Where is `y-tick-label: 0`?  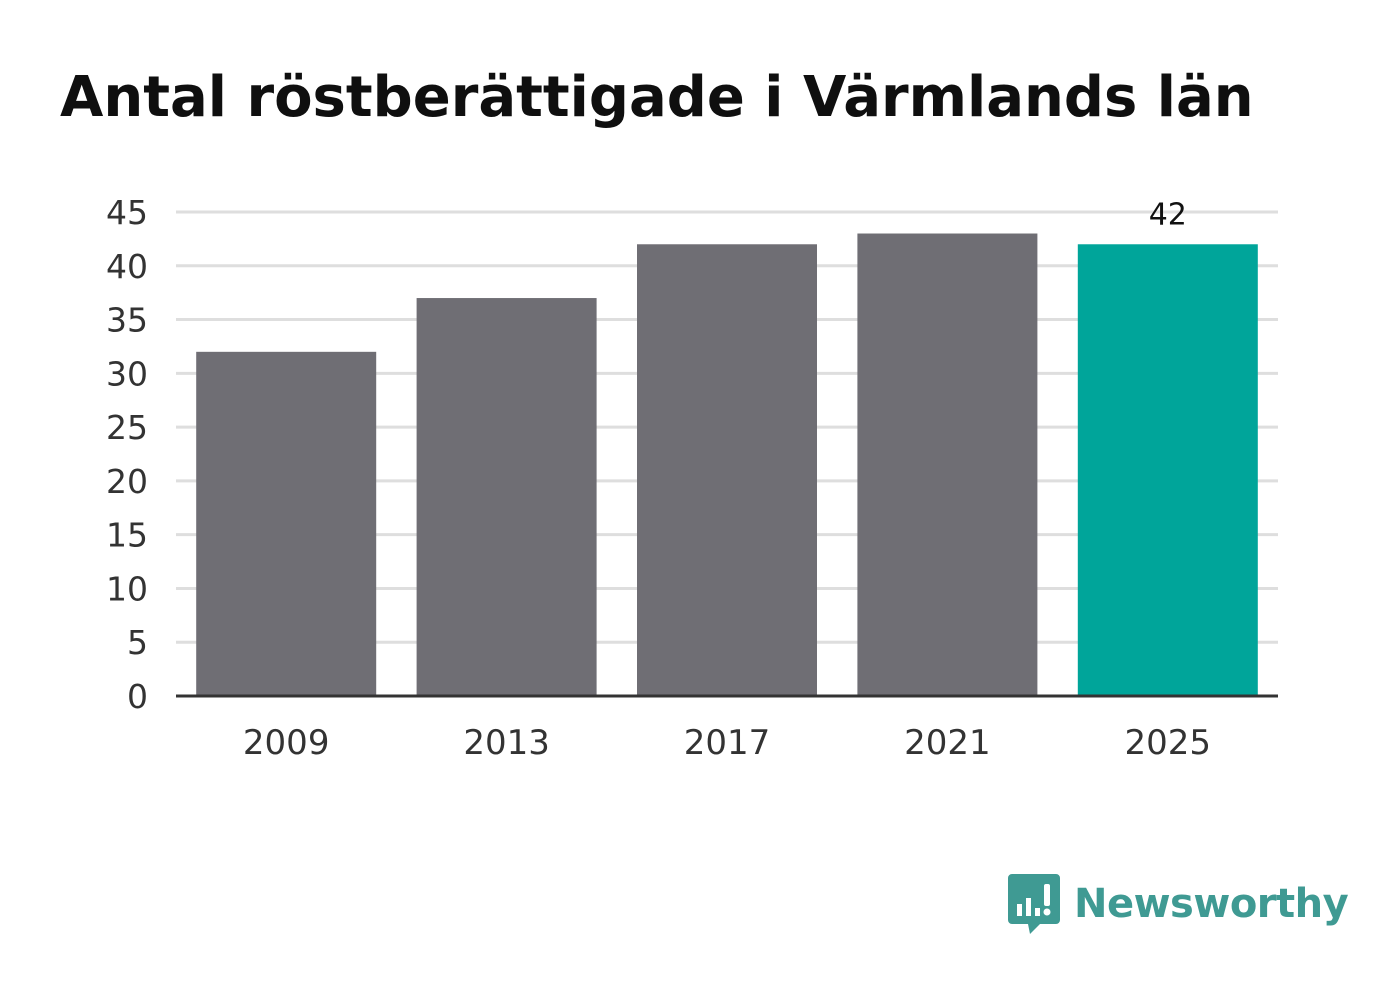 y-tick-label: 0 is located at coordinates (137, 696).